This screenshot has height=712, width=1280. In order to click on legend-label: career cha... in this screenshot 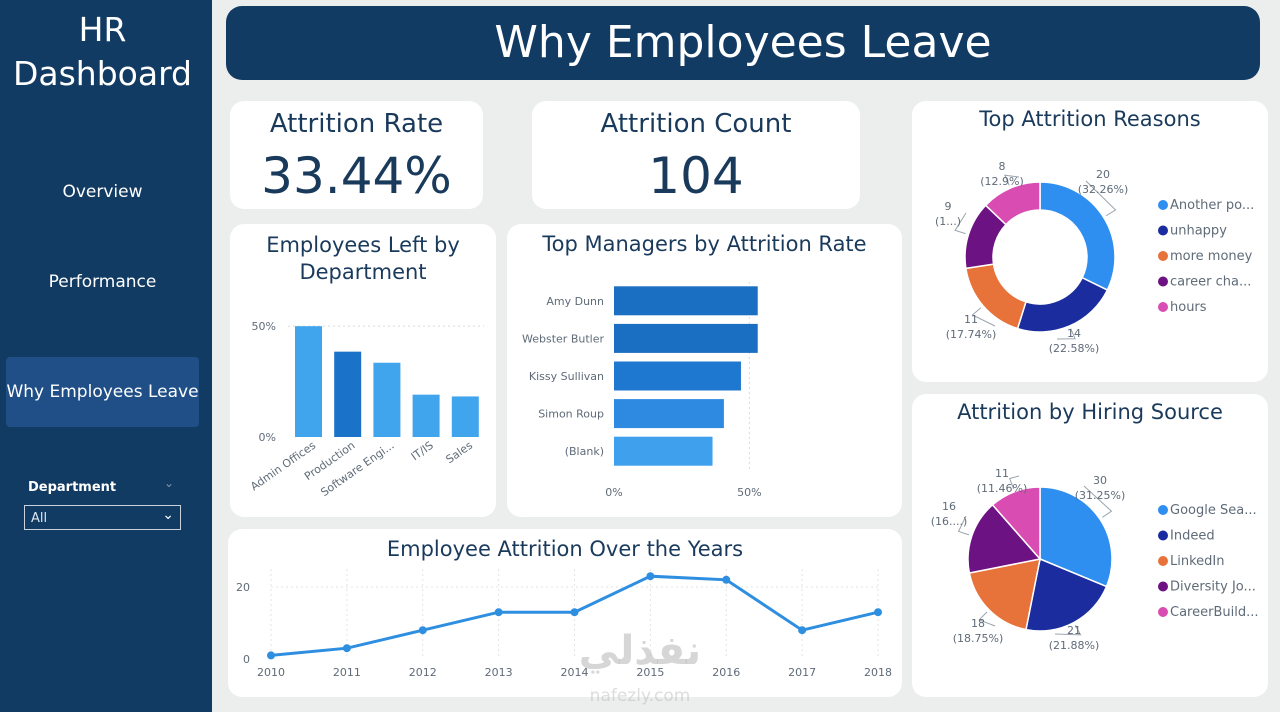, I will do `click(1210, 282)`.